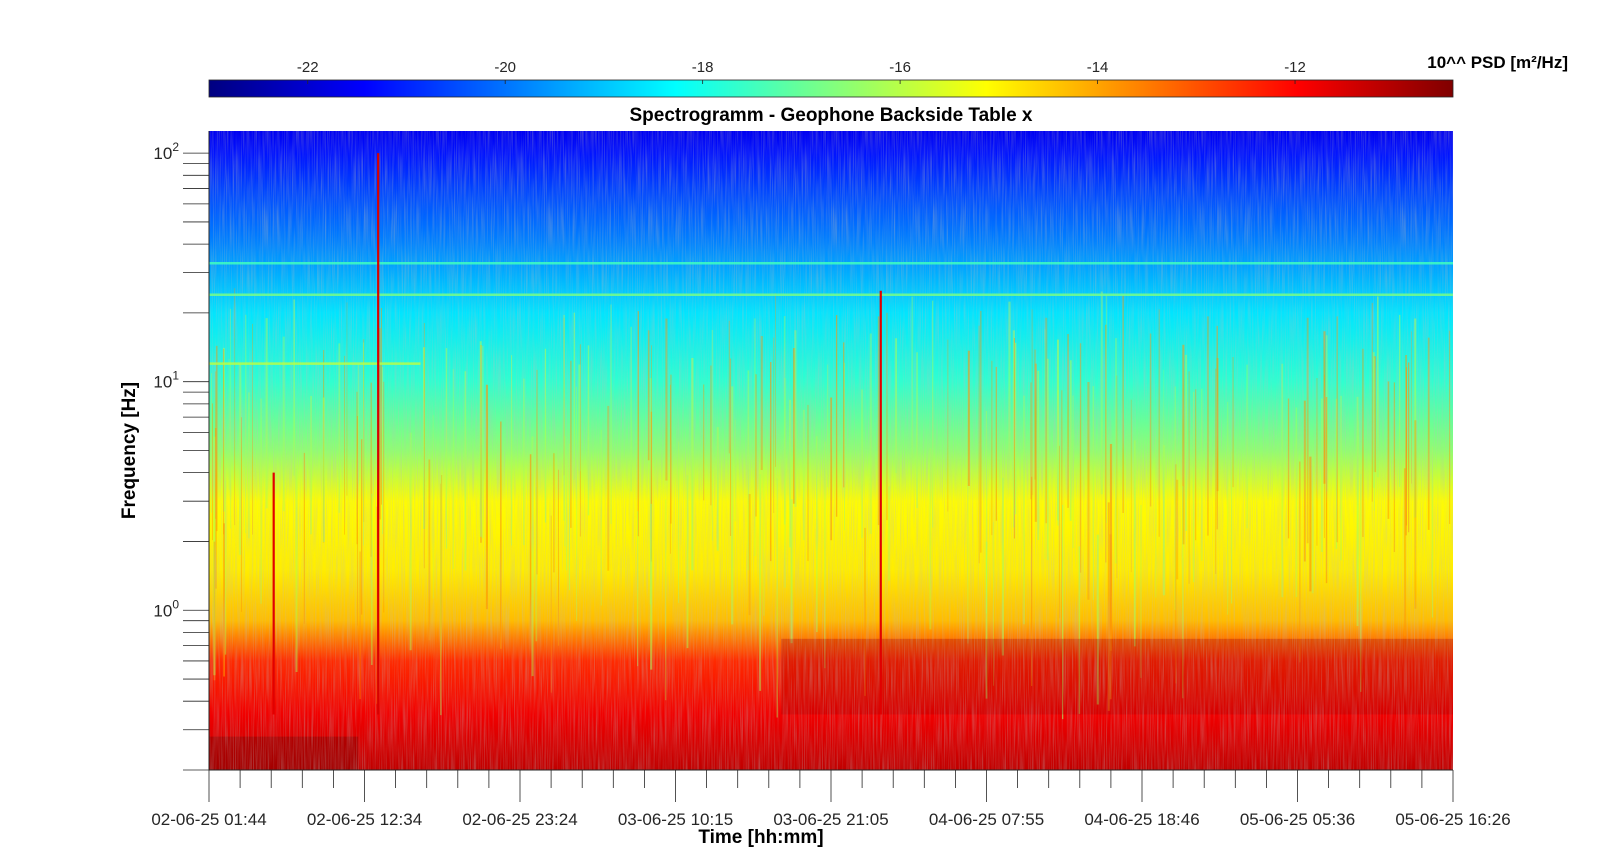 This screenshot has width=1600, height=853. What do you see at coordinates (519, 819) in the screenshot?
I see `x-tick-label: 02-06-25 23:24` at bounding box center [519, 819].